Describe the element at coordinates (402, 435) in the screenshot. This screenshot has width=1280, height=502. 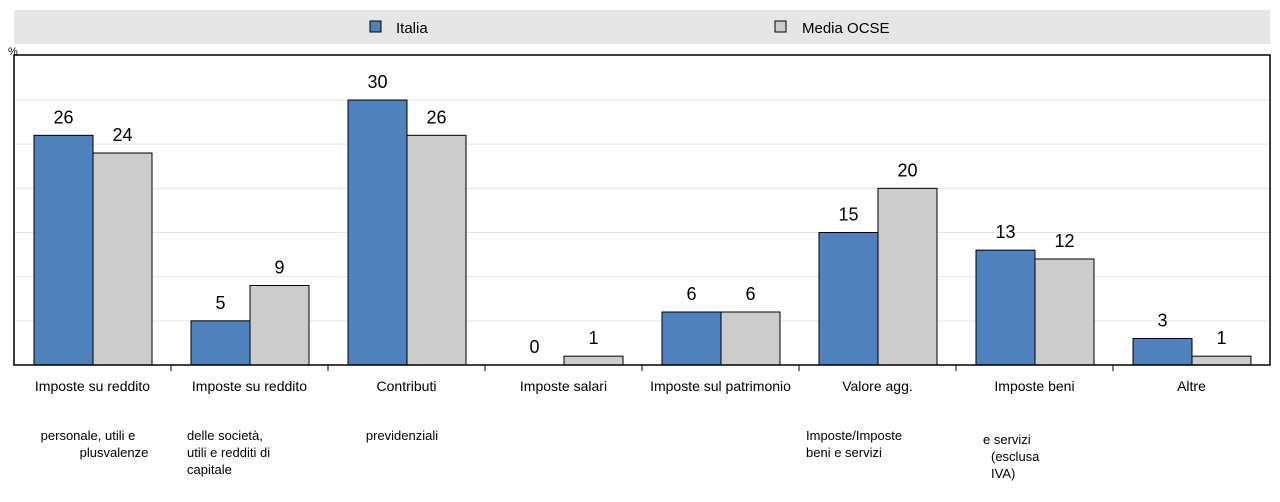
I see `category-sublabel: previdenziali` at that location.